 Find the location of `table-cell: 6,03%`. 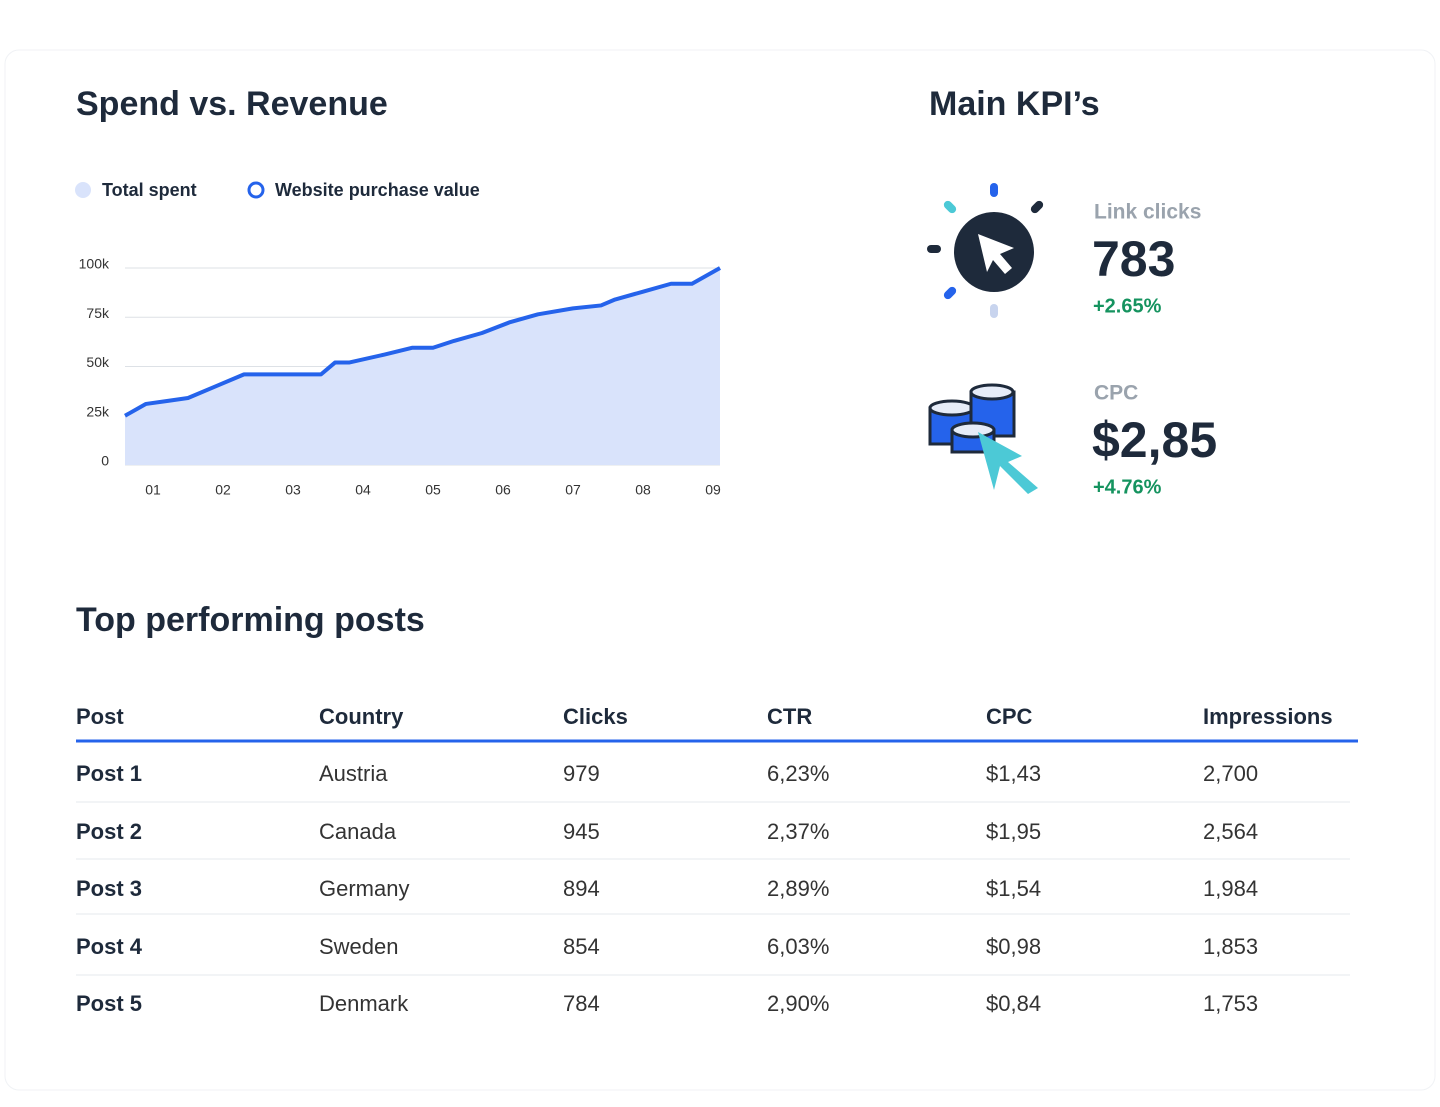

table-cell: 6,03% is located at coordinates (798, 946).